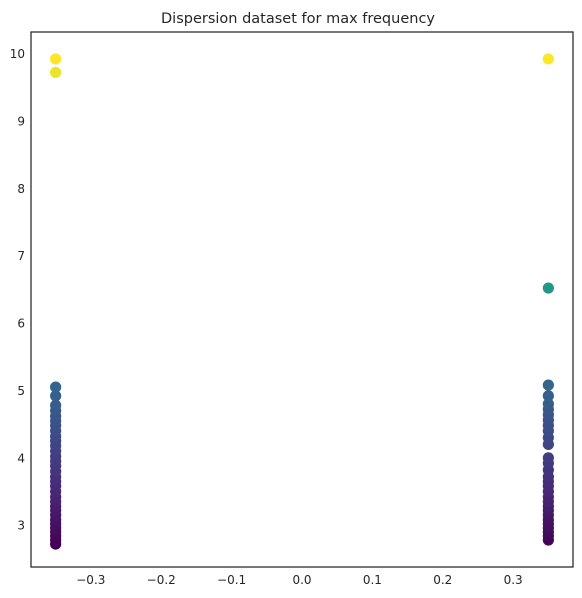  What do you see at coordinates (21, 256) in the screenshot?
I see `y-tick-label: 7` at bounding box center [21, 256].